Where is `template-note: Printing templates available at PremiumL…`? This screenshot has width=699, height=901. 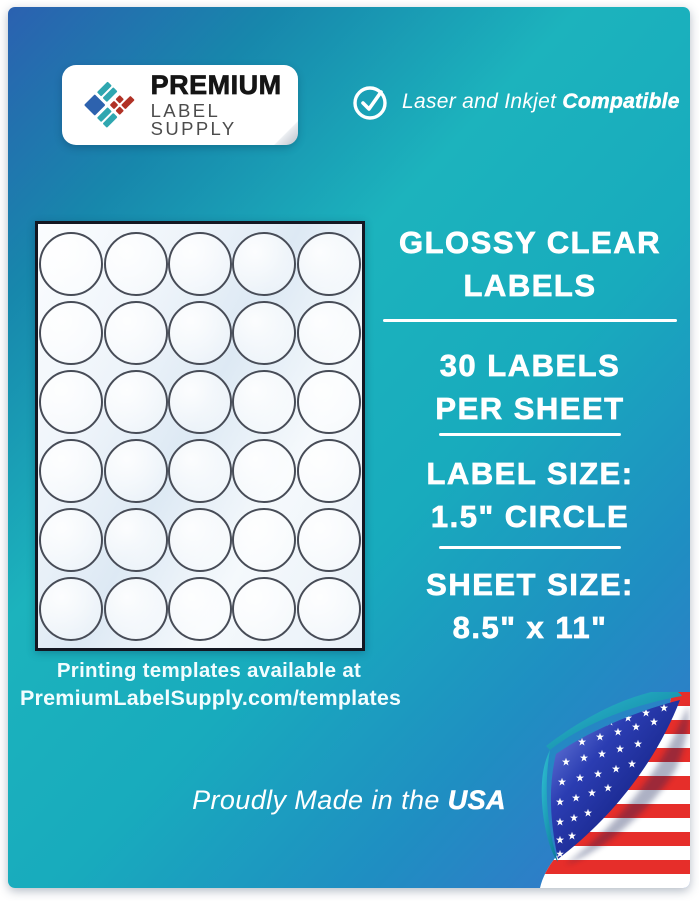 template-note: Printing templates available at PremiumL… is located at coordinates (211, 685).